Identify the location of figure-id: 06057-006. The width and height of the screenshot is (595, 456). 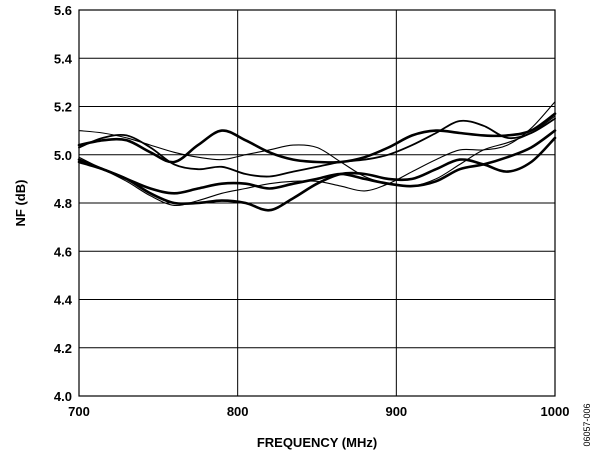
(587, 424).